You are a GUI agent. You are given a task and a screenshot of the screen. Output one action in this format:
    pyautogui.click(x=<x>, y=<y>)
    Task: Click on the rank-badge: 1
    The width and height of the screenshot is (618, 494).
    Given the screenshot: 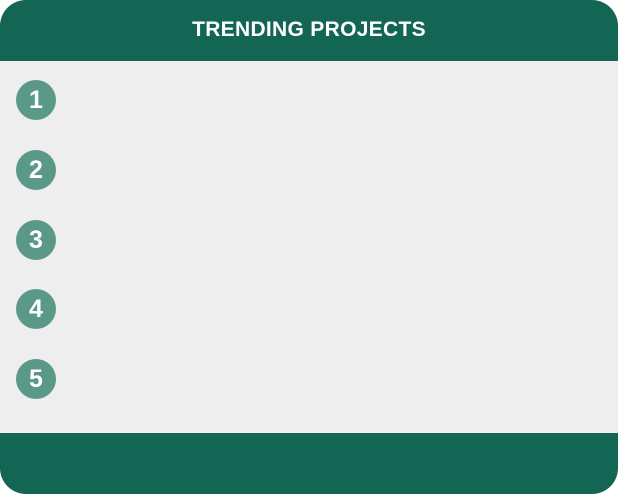 What is the action you would take?
    pyautogui.click(x=36, y=100)
    